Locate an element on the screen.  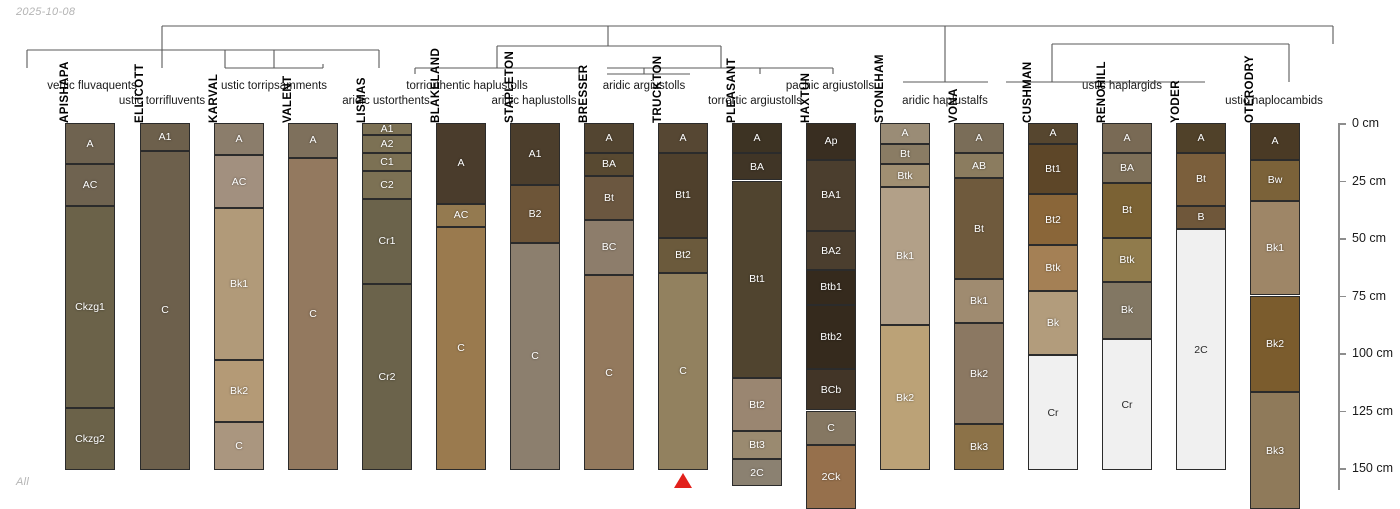
soil-horizon: C1 is located at coordinates (387, 162).